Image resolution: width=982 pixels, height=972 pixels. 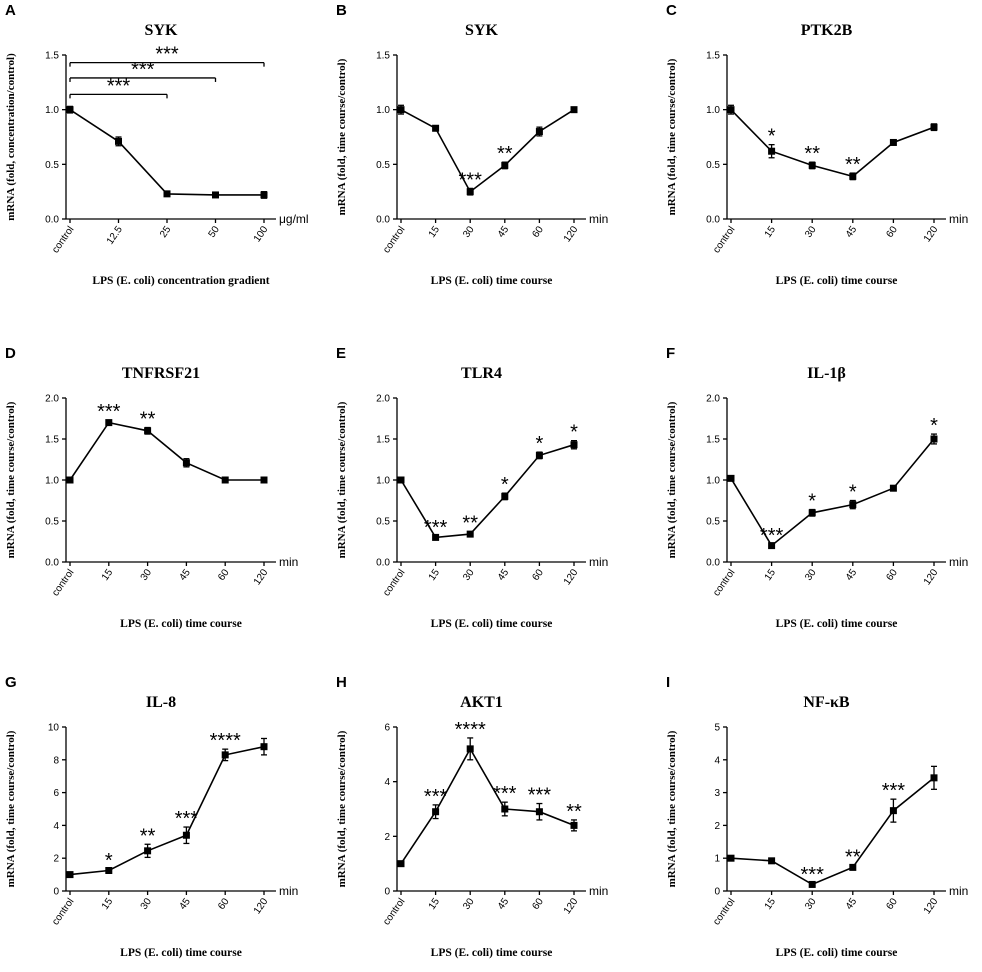 I want to click on panel-title: IL-8, so click(x=161, y=702).